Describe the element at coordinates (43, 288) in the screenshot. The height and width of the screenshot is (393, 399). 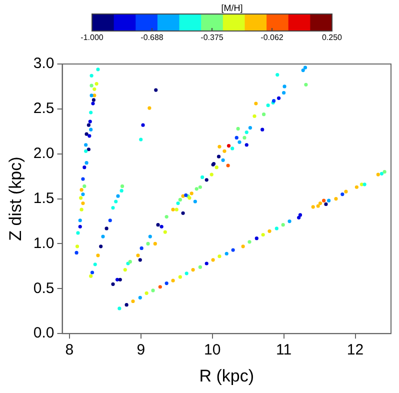
I see `y-tick-label: 0.5` at that location.